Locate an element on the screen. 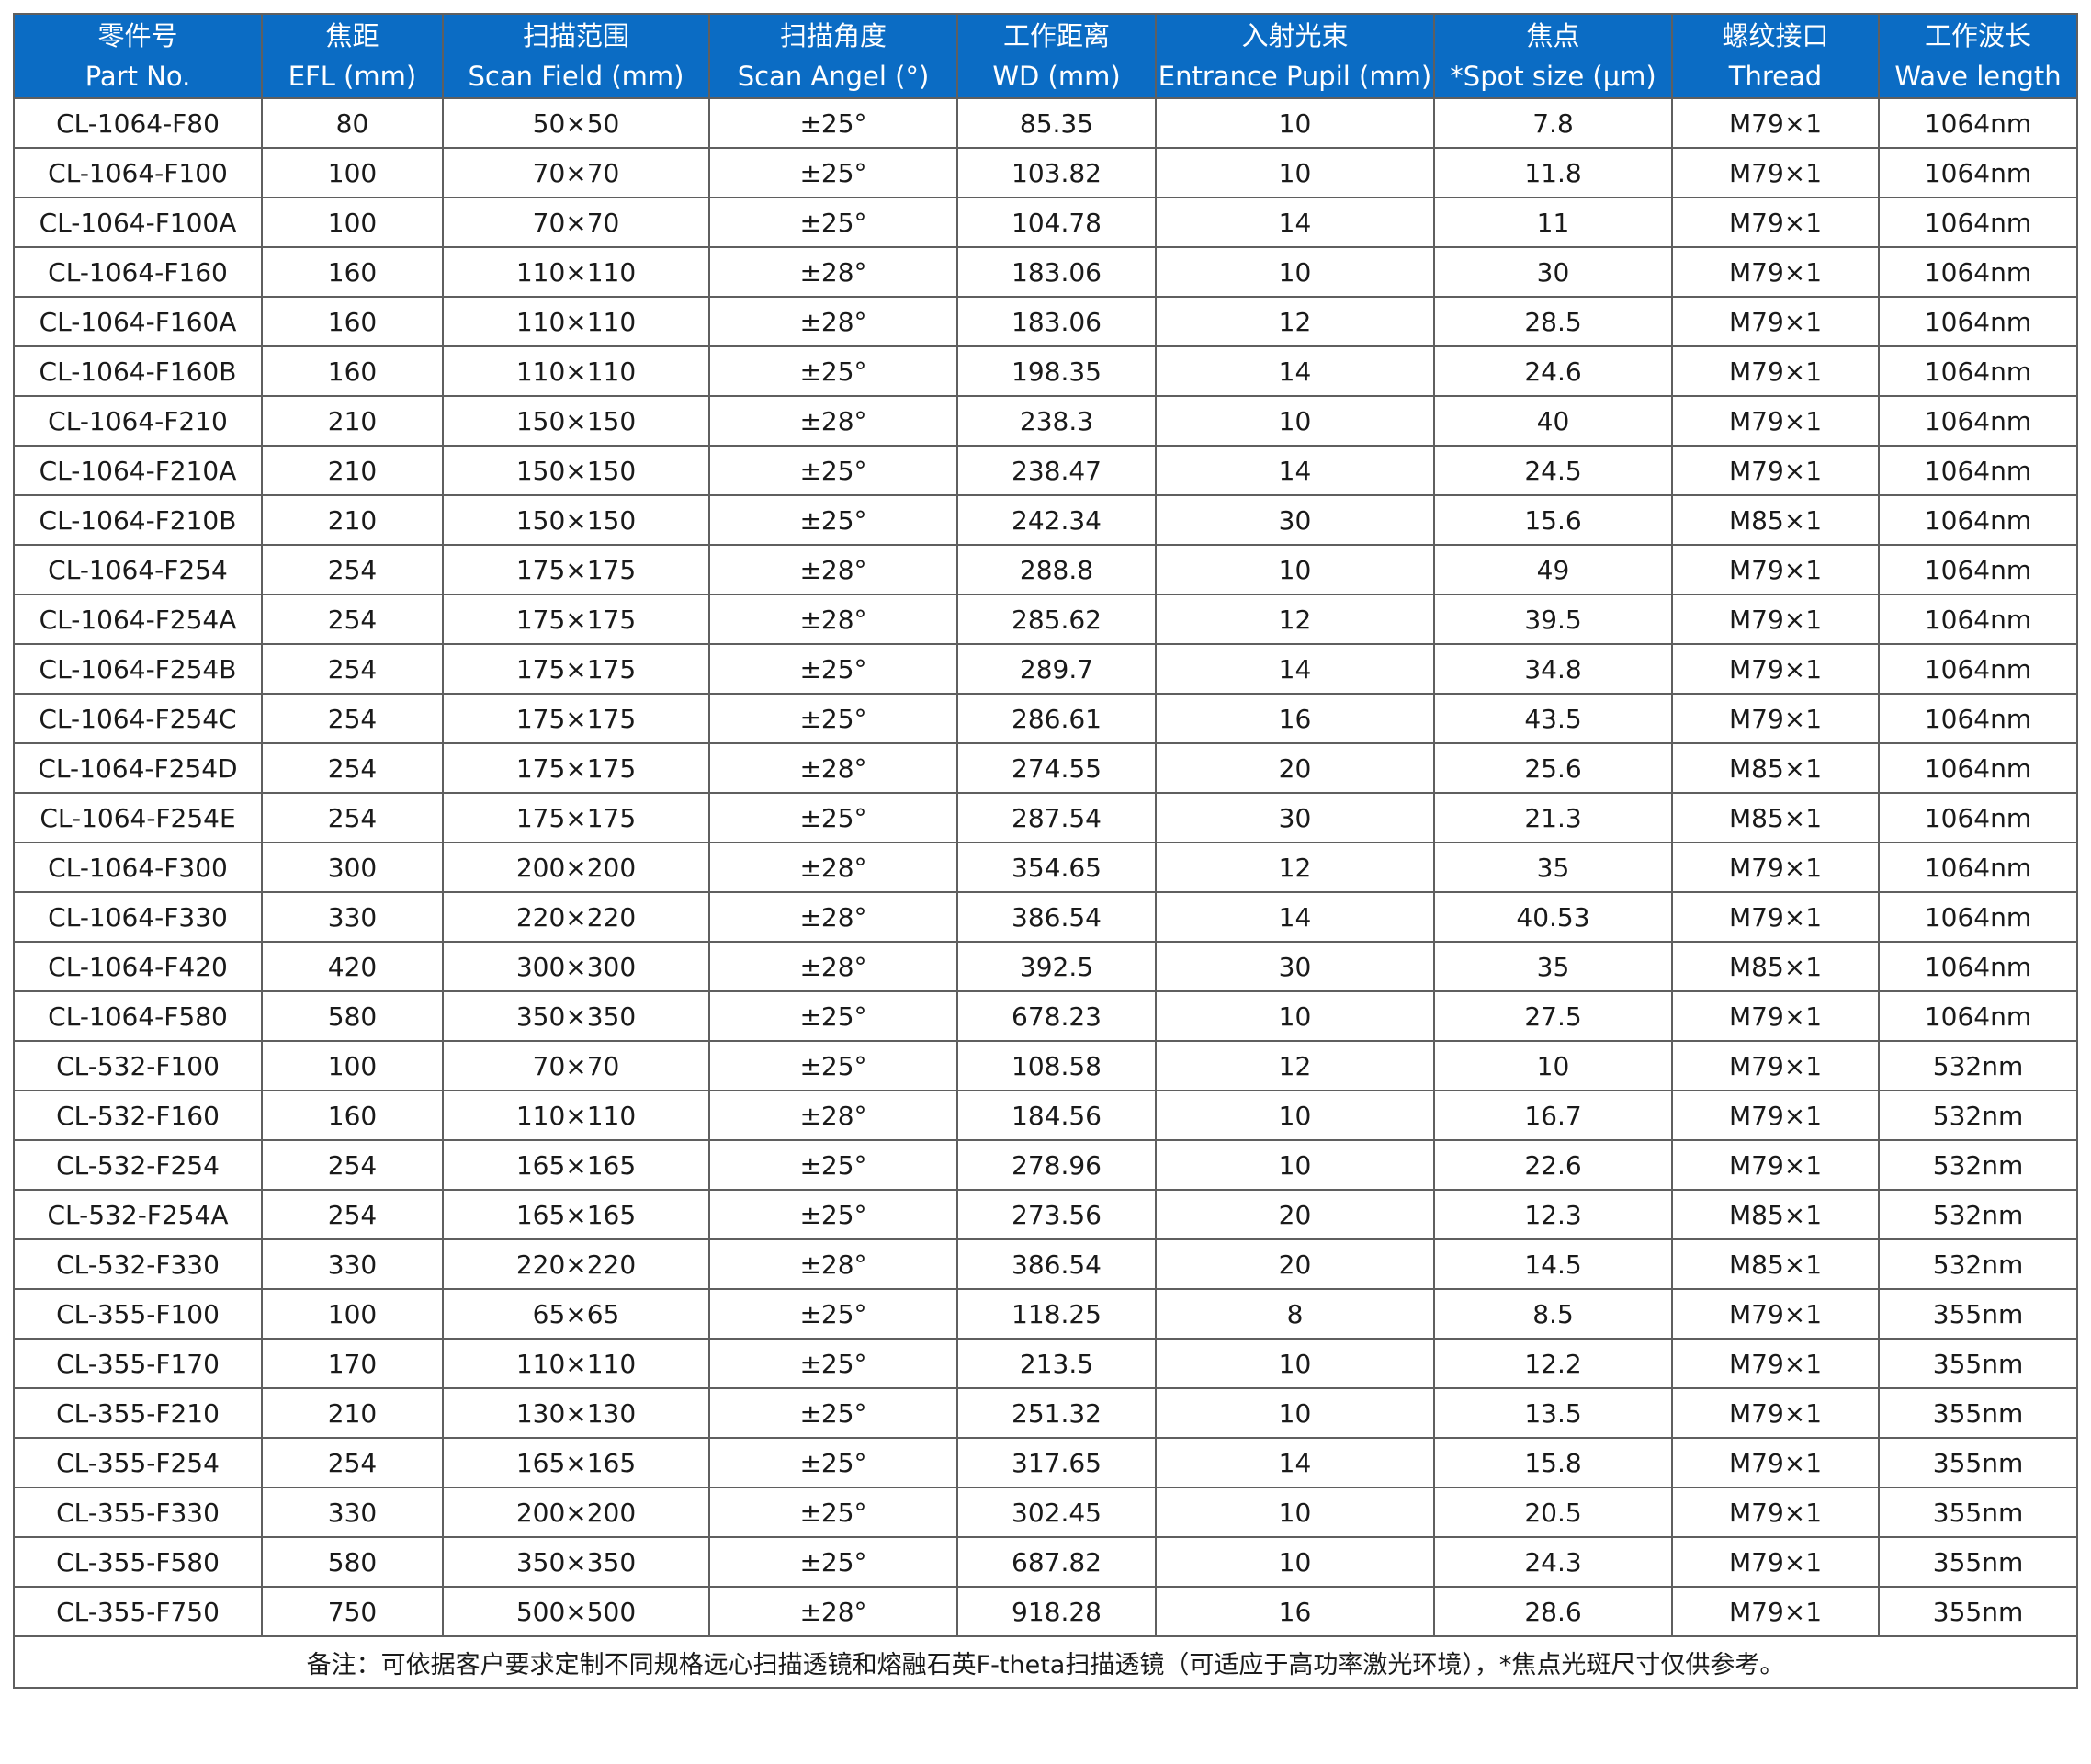  cell-entrance-pupil: 12 is located at coordinates (1295, 867).